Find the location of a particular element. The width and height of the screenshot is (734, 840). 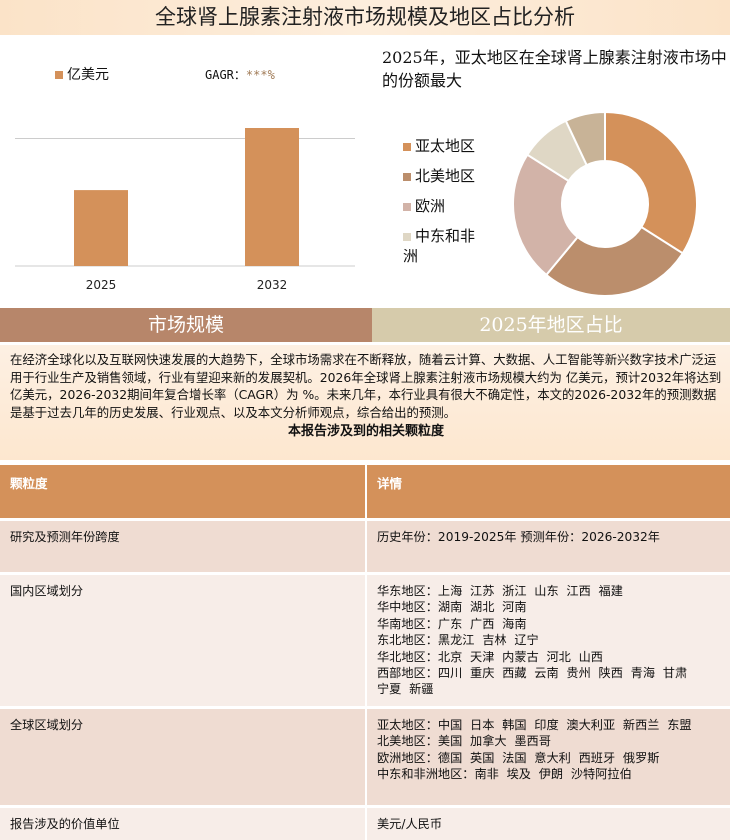

pie-title: 2025年，亚太地区在全球肾上腺素注射液市场中的份额最大 is located at coordinates (554, 69).